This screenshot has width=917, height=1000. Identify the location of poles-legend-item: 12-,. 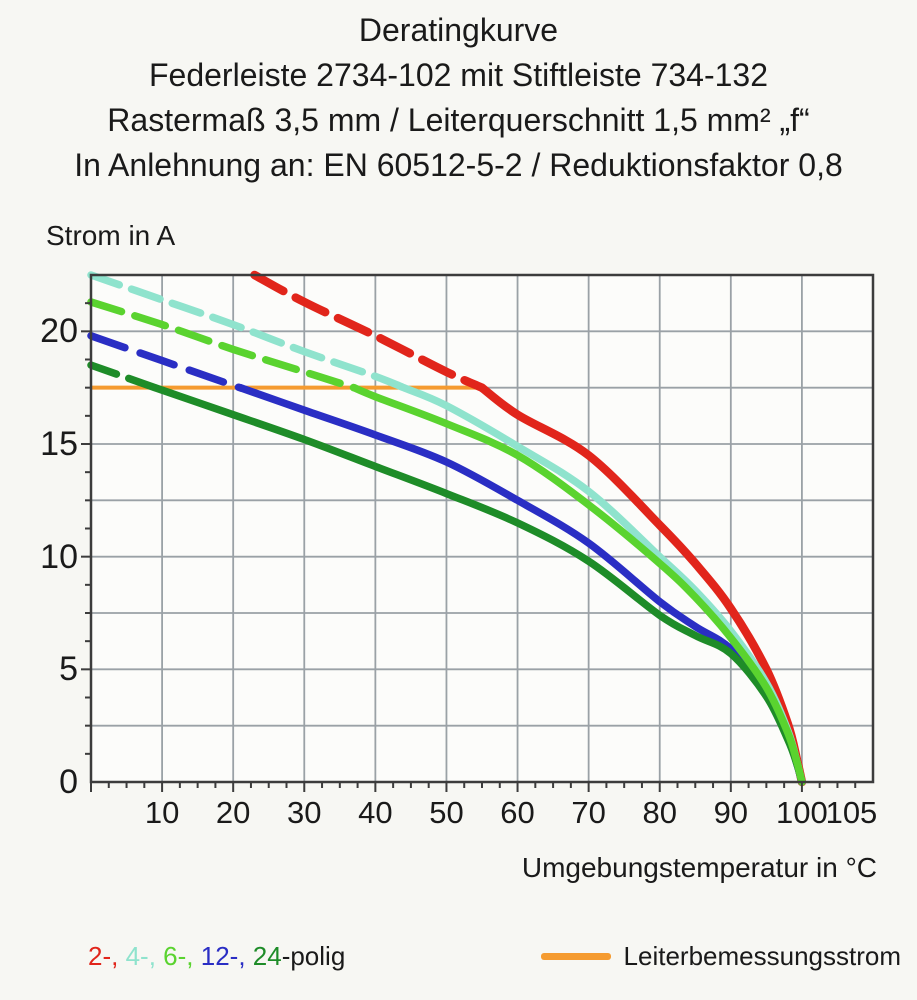
(226, 956).